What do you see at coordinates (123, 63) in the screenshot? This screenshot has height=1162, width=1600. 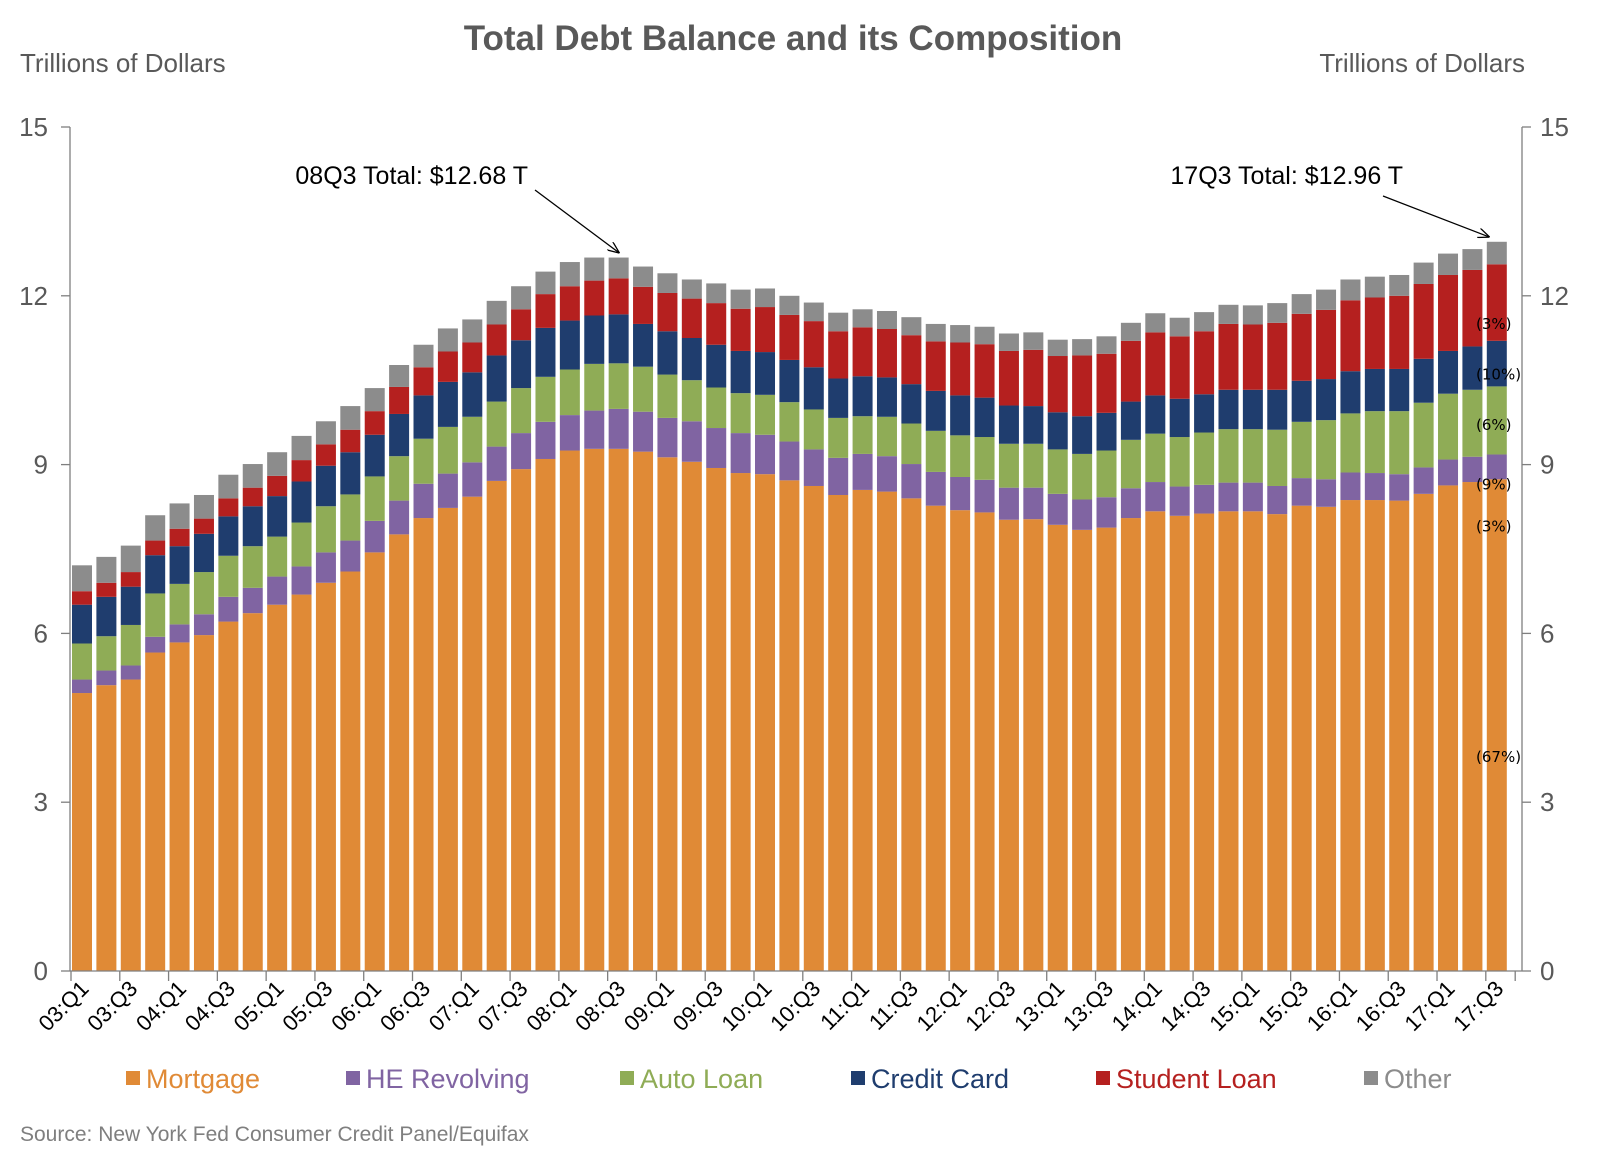 I see `left-axis-unit-label: Trillions of Dollars` at bounding box center [123, 63].